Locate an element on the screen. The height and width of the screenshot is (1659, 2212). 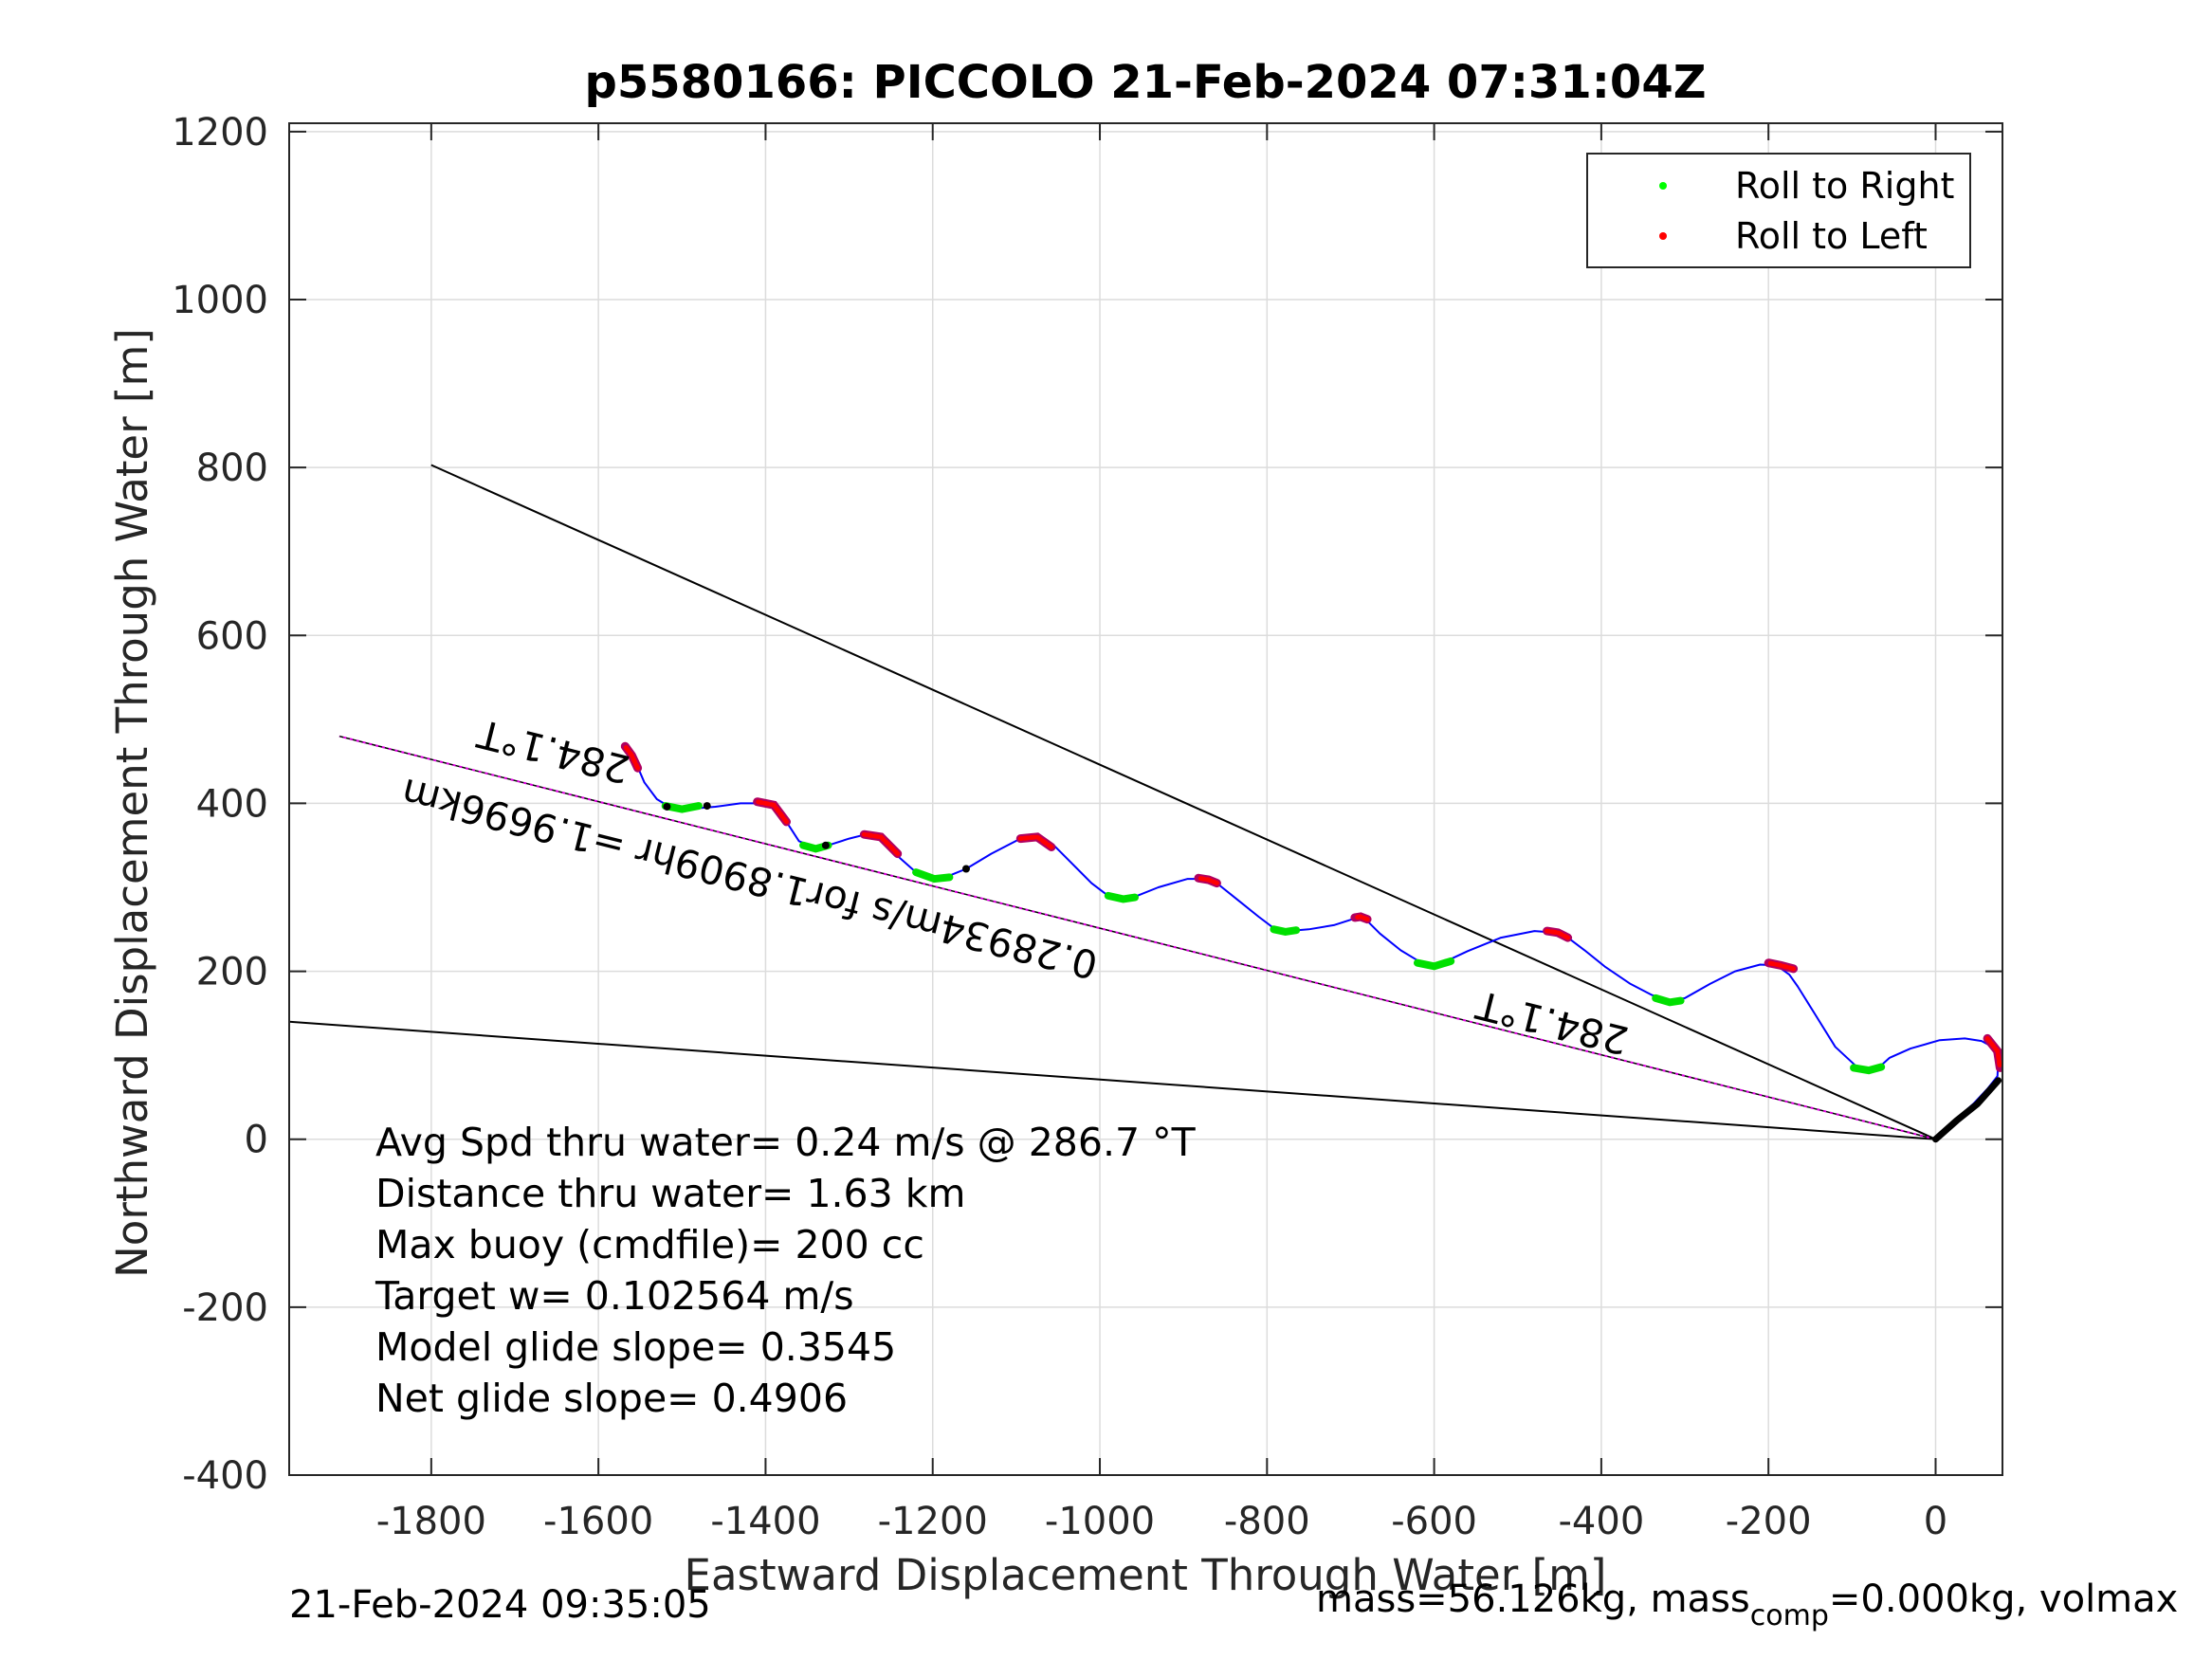
footer-mass-sub: comp is located at coordinates (1789, 1615).